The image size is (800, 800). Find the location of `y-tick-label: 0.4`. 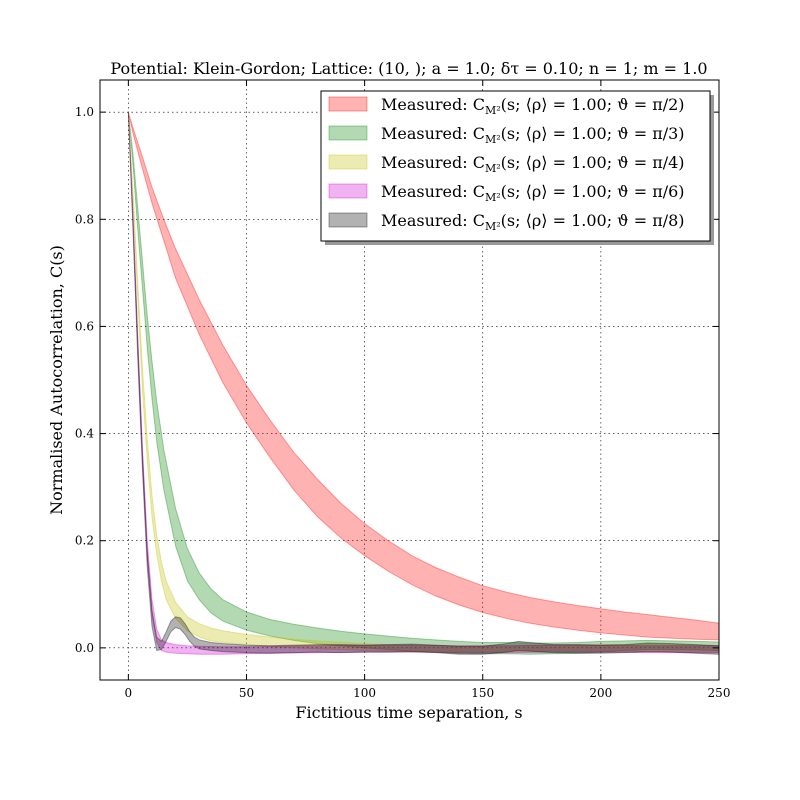

y-tick-label: 0.4 is located at coordinates (84, 434).